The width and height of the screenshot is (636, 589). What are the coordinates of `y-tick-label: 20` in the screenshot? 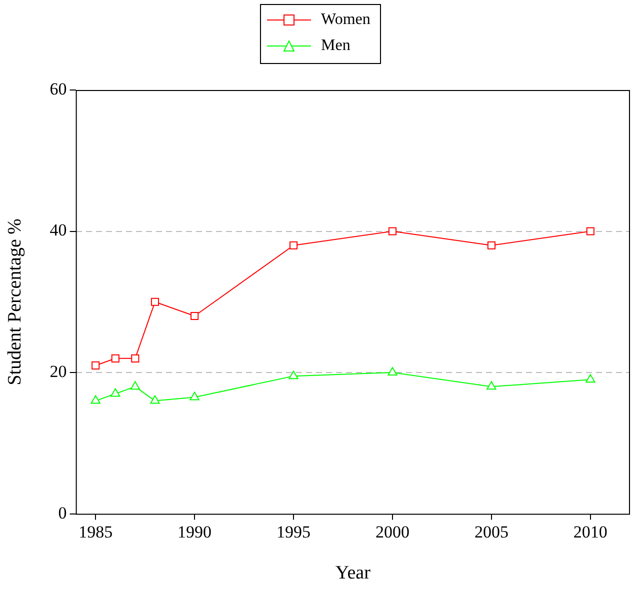 It's located at (58, 371).